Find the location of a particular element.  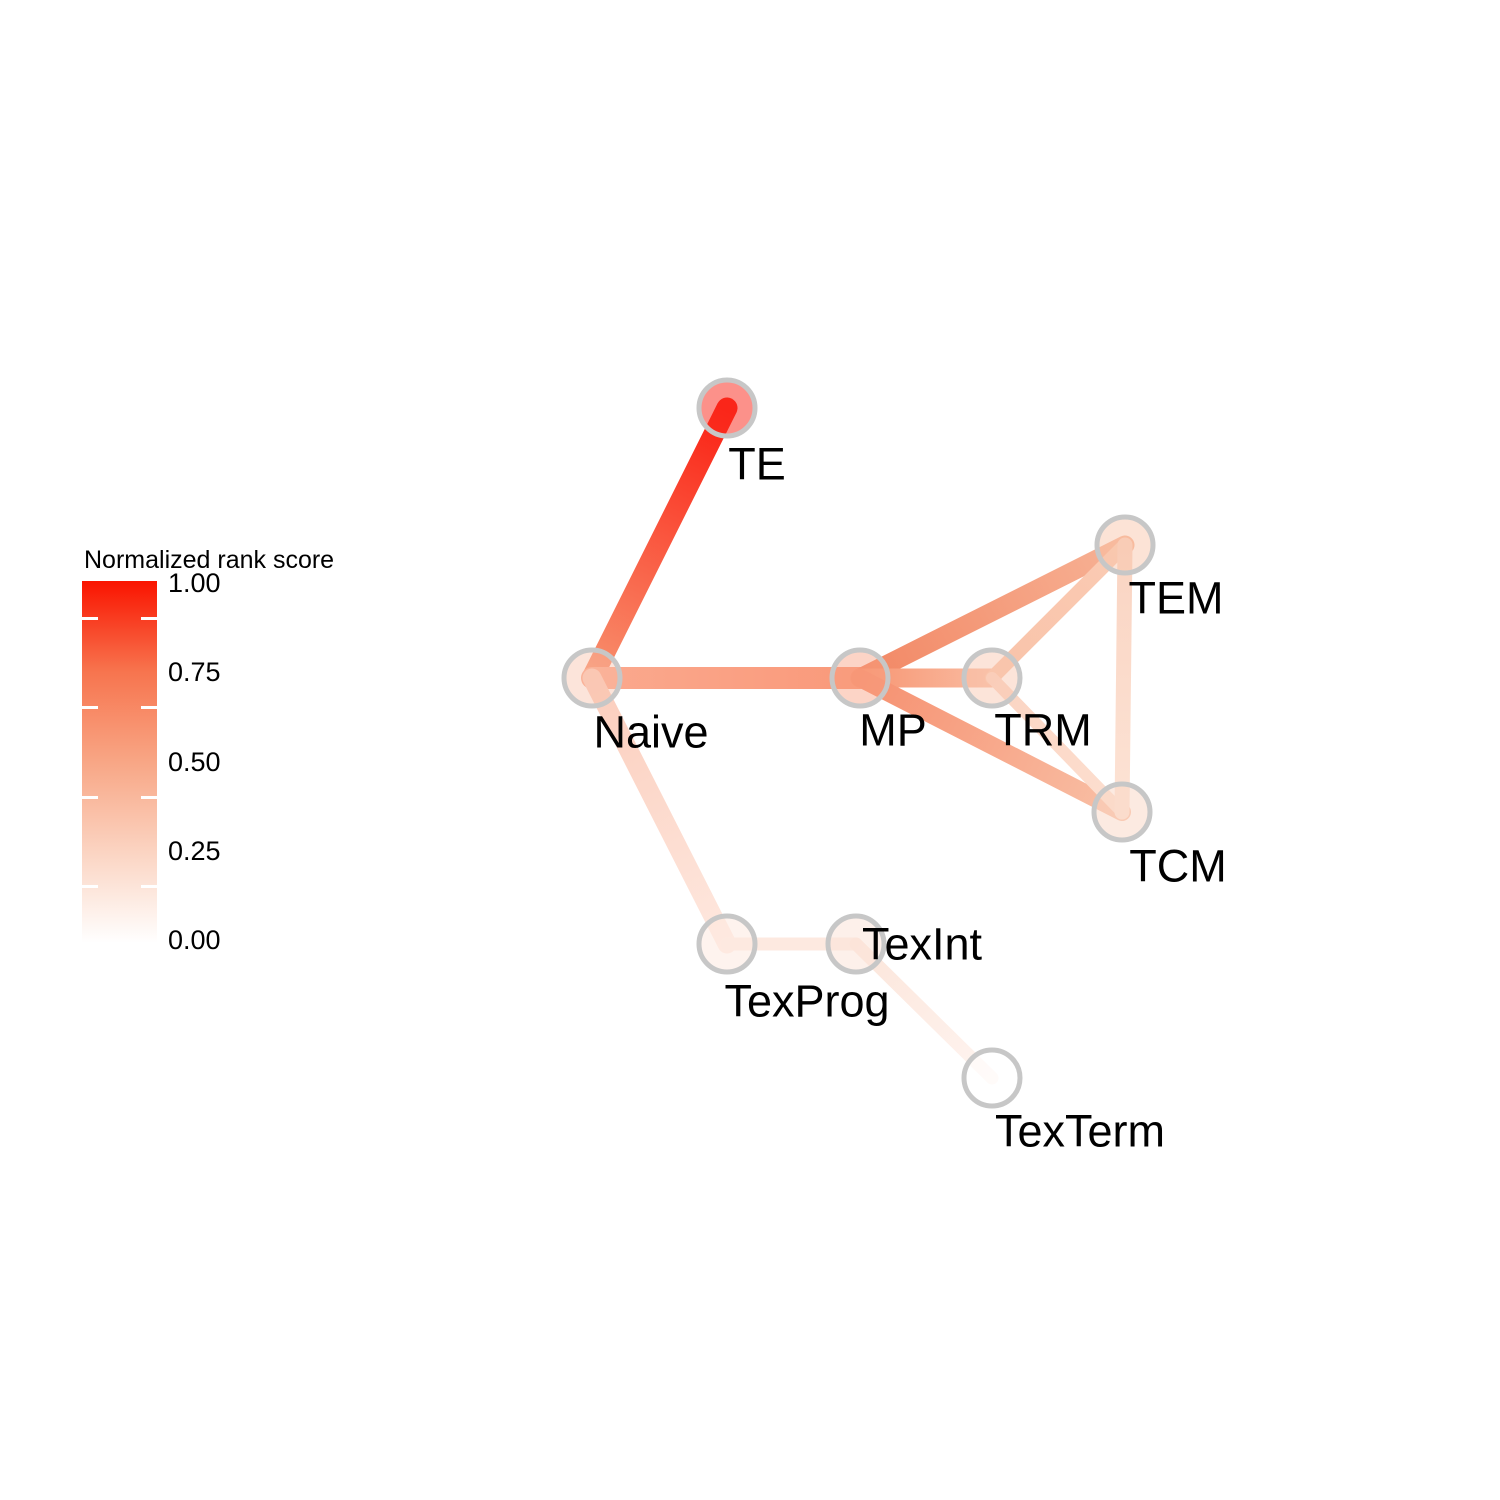

node-label-Naive: Naive is located at coordinates (650, 732).